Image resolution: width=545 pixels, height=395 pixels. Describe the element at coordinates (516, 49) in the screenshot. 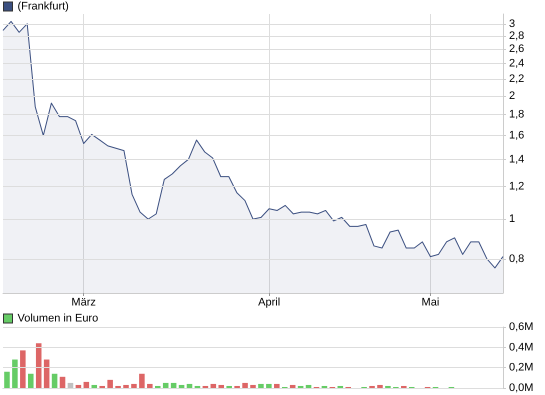

I see `y-tick-label: 2,6` at that location.